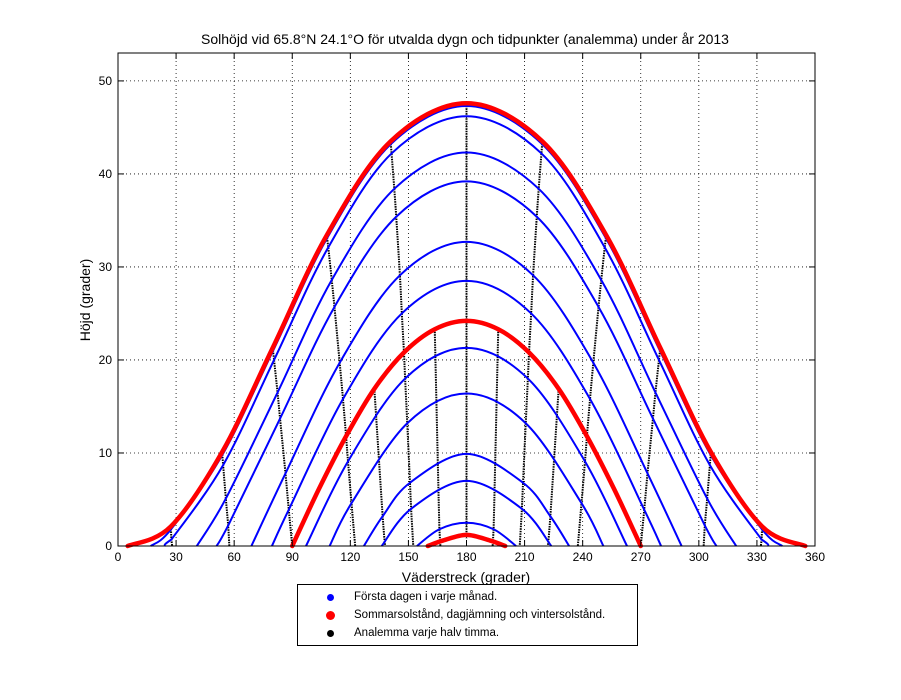 The width and height of the screenshot is (901, 700). Describe the element at coordinates (408, 557) in the screenshot. I see `x-tick-label: 150` at that location.